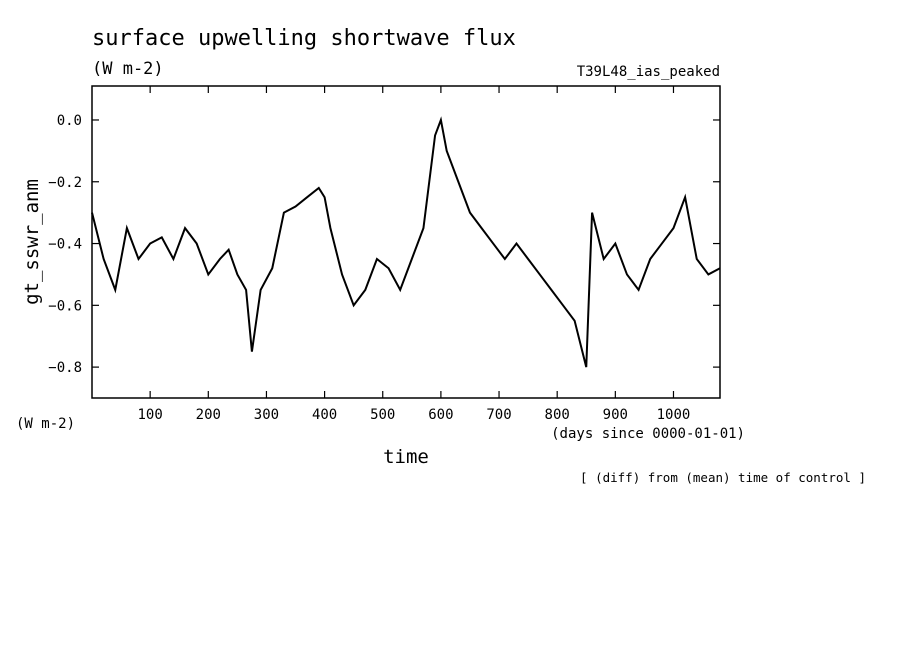 The width and height of the screenshot is (904, 659). I want to click on x-tick-label: 600, so click(440, 415).